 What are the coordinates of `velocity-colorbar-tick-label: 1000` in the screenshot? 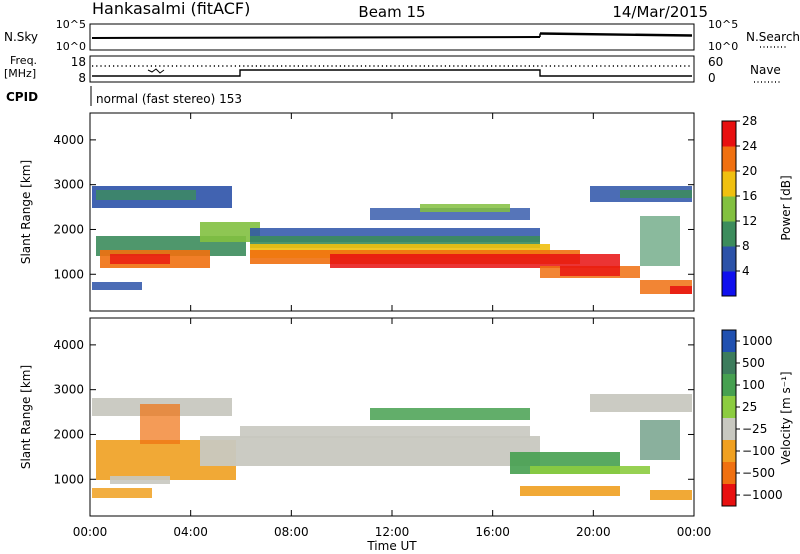 It's located at (757, 341).